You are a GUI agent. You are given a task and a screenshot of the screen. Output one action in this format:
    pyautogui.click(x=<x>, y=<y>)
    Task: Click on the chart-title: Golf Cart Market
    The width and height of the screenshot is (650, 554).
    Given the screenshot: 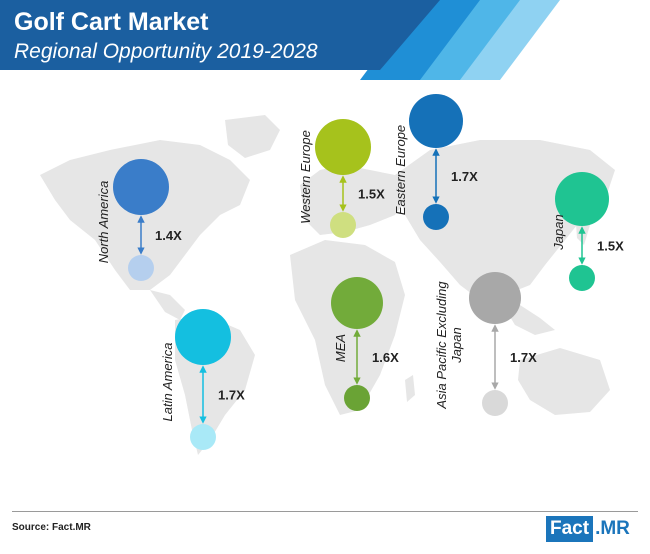 What is the action you would take?
    pyautogui.click(x=111, y=22)
    